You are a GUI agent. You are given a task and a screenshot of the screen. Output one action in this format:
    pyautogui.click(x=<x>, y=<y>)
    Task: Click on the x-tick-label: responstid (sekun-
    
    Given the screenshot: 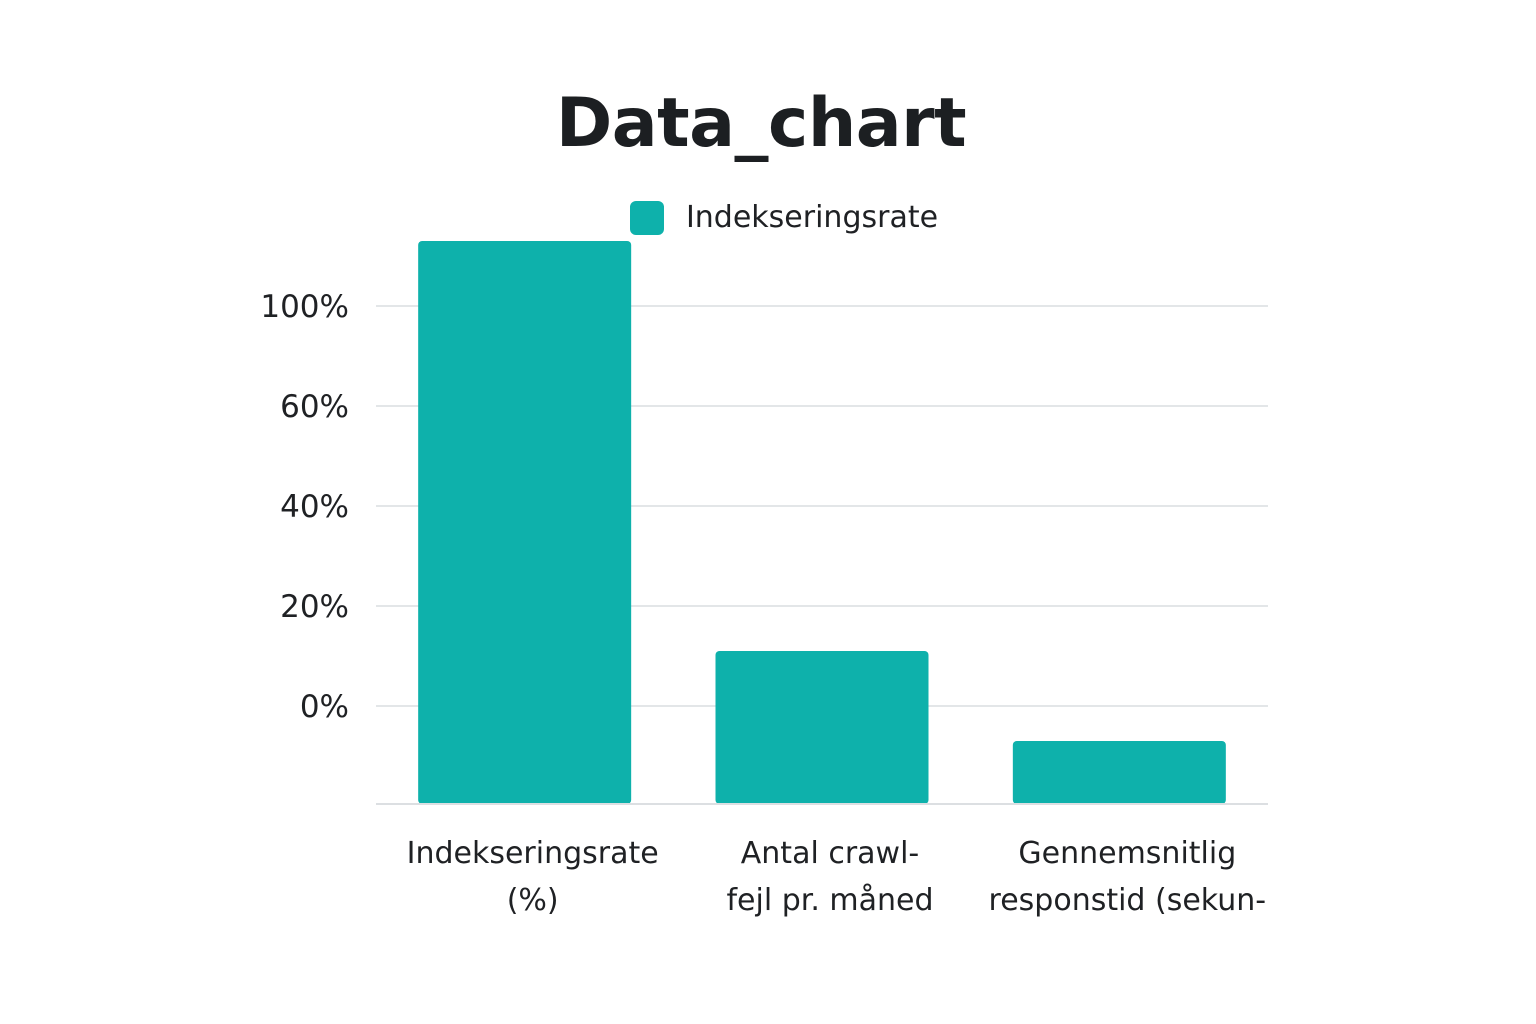 What is the action you would take?
    pyautogui.click(x=1128, y=900)
    